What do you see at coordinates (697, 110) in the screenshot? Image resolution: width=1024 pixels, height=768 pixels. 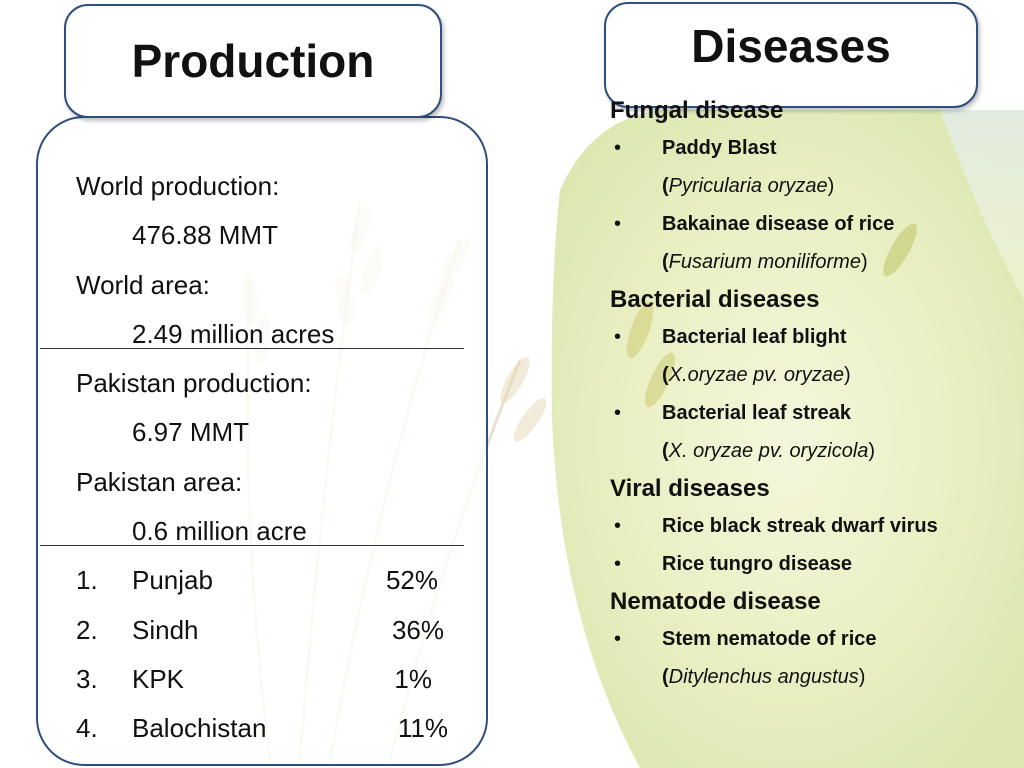 I see `category-fungal: Fungal disease` at bounding box center [697, 110].